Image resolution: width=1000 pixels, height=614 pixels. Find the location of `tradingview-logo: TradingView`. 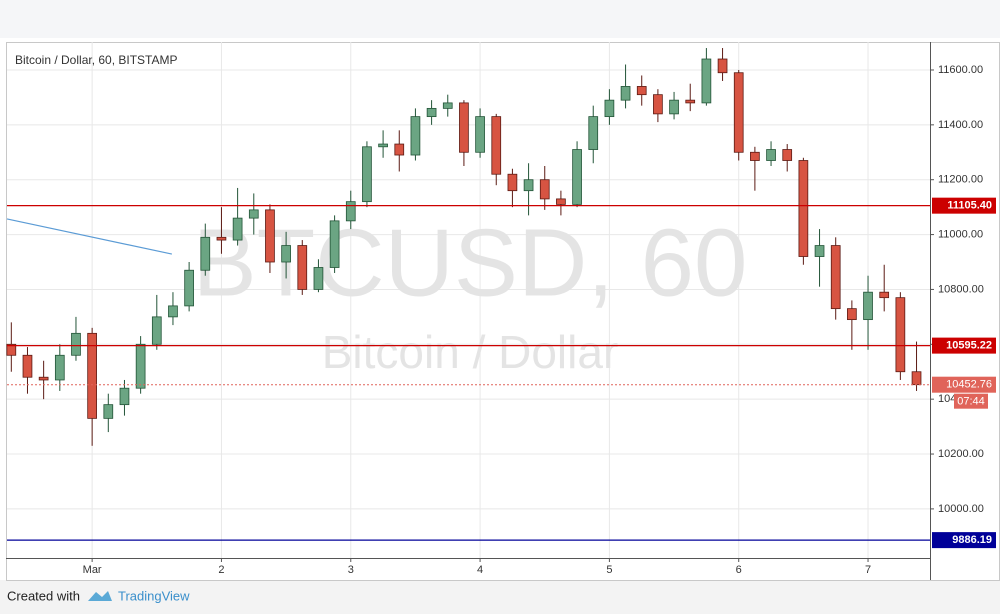

tradingview-logo: TradingView is located at coordinates (139, 595).